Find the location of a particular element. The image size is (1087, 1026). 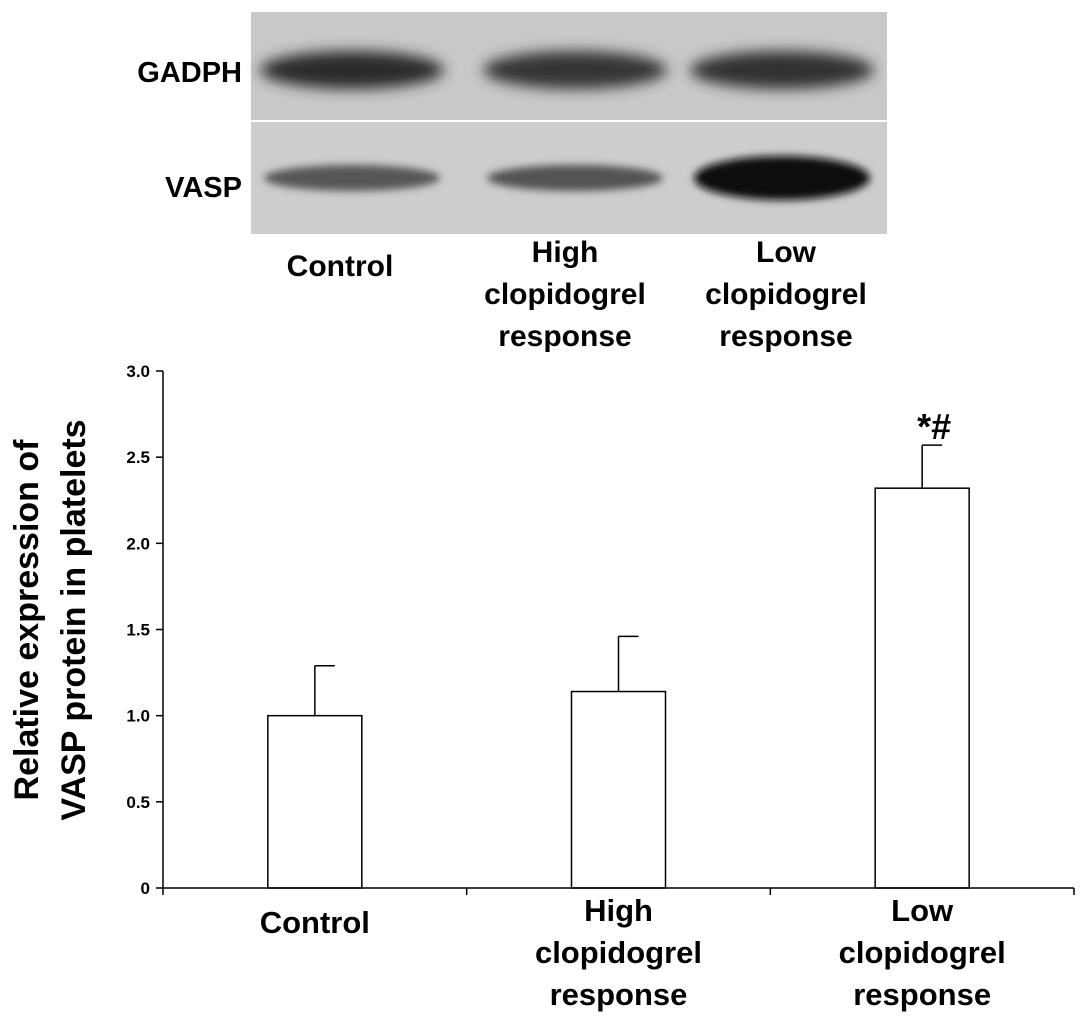

vasp-bands is located at coordinates (567, 178).